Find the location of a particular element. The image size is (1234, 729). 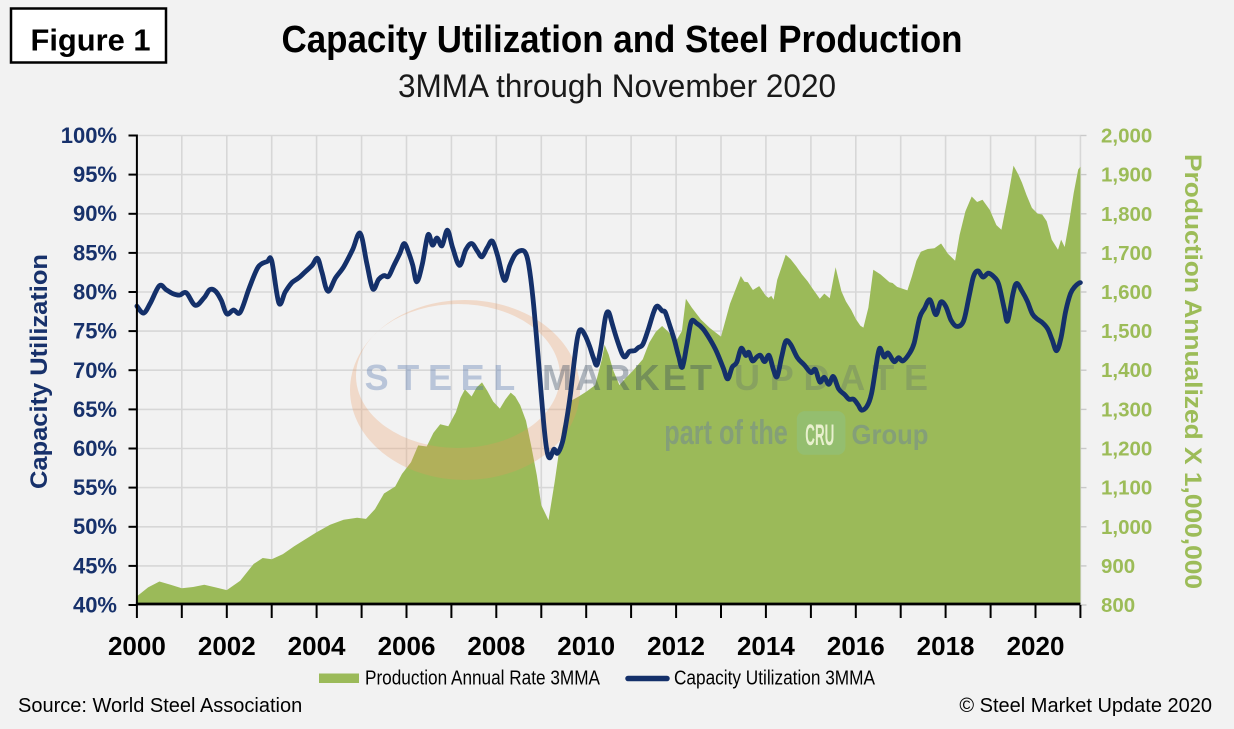

svg-text: © Steel Market Update 2020 is located at coordinates (1085, 706).